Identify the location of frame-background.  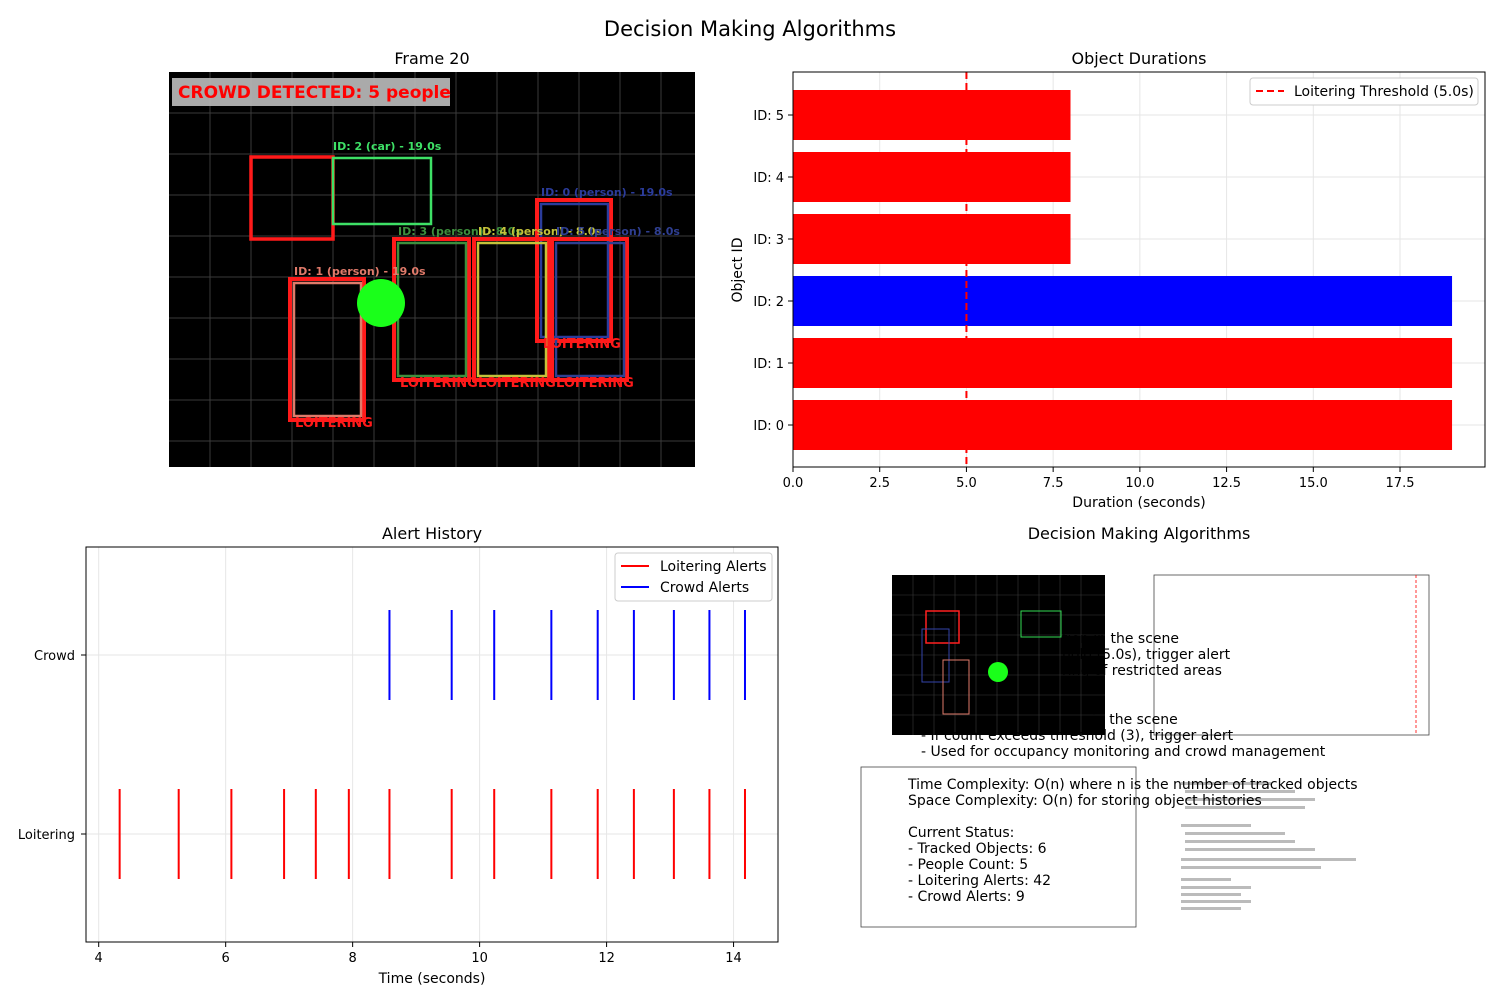
(432, 269).